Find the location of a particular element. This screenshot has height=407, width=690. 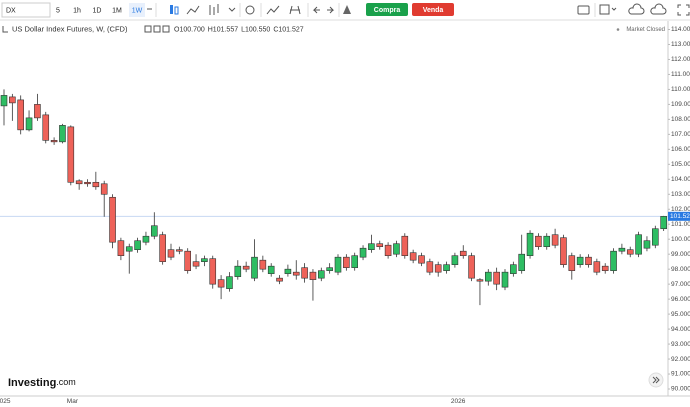

sell-label: Venda is located at coordinates (433, 10).